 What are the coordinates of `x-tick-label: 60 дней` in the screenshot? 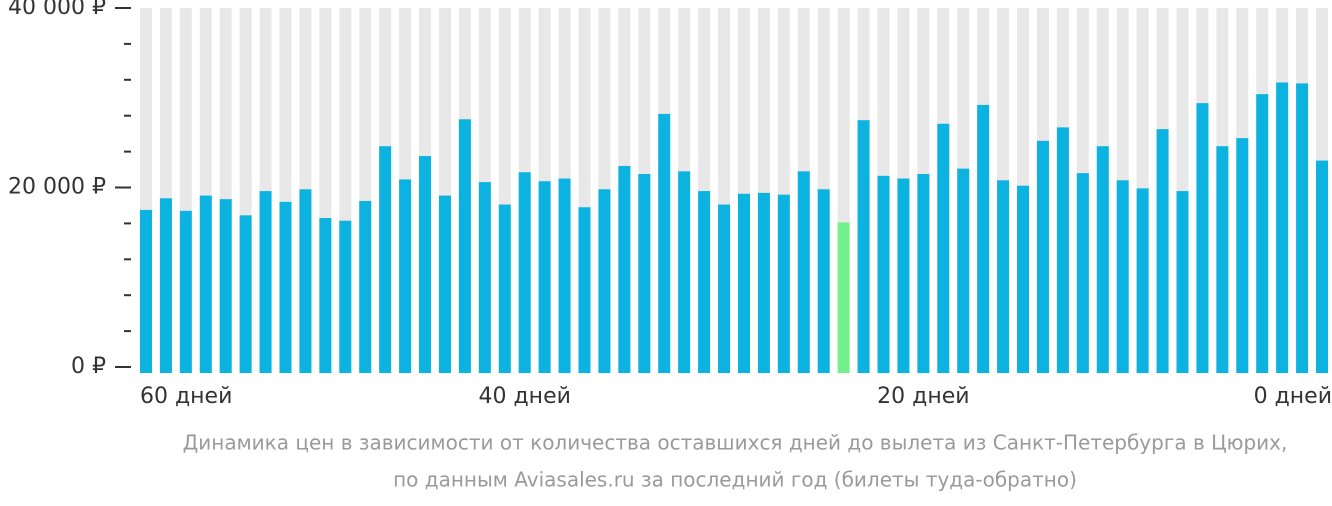 It's located at (186, 396).